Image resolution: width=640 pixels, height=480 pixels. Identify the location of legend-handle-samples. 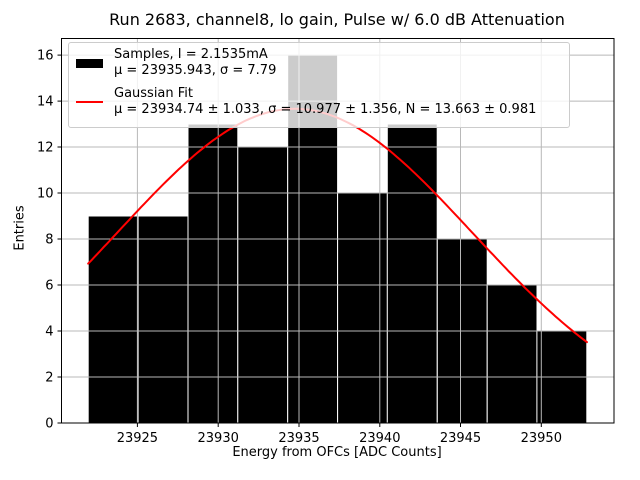
(89, 63).